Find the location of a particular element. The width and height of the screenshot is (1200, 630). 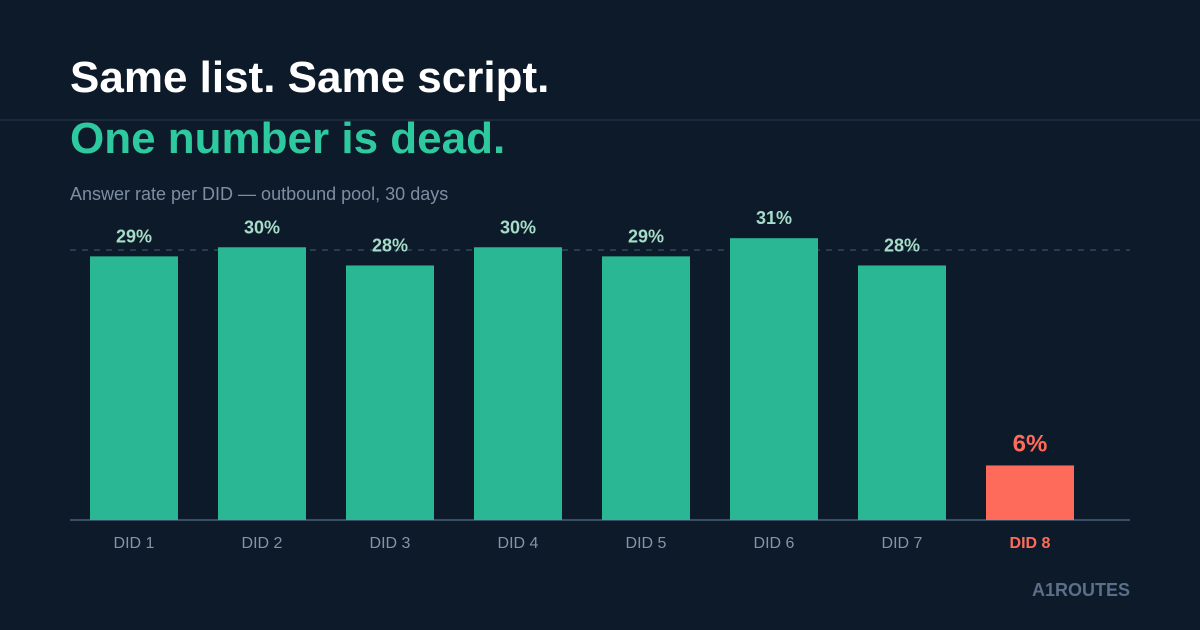

x-tick-label: DID 1 is located at coordinates (134, 543).